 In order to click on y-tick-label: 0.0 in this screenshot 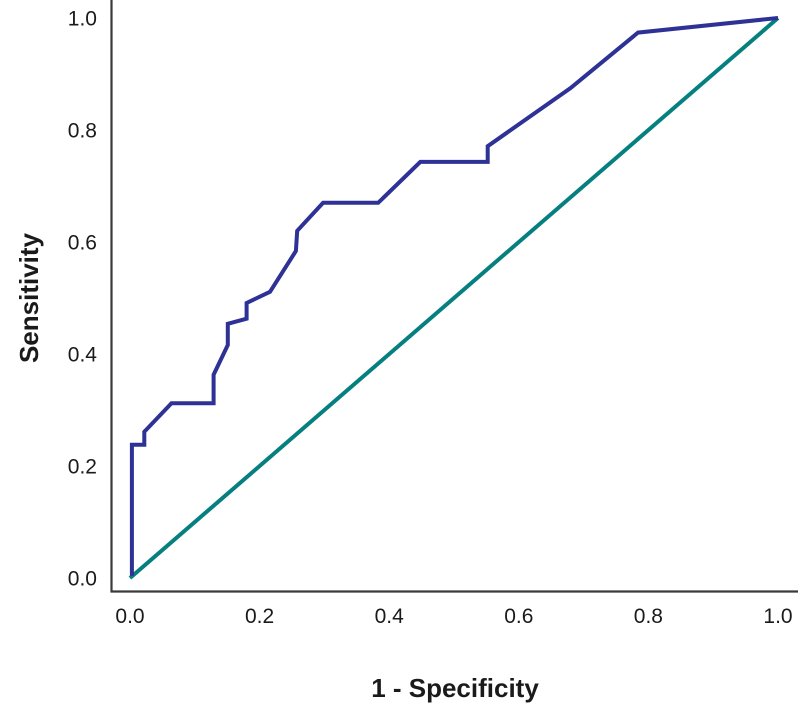, I will do `click(82, 579)`.